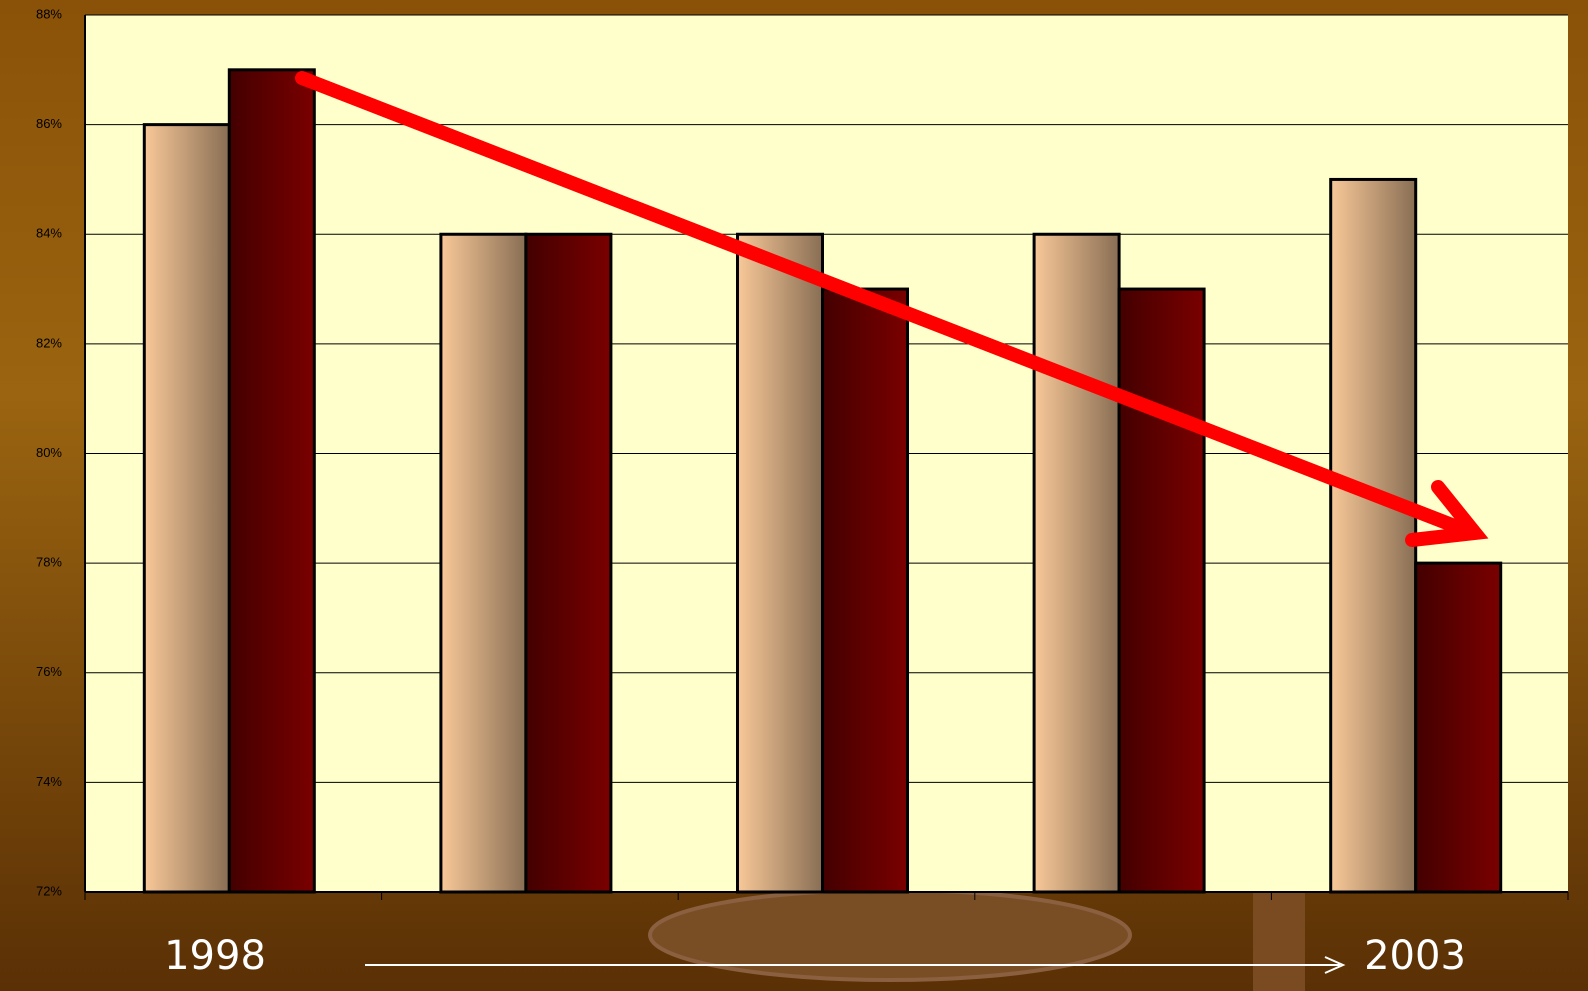 The width and height of the screenshot is (1588, 991). I want to click on decor-ellipse, so click(890, 935).